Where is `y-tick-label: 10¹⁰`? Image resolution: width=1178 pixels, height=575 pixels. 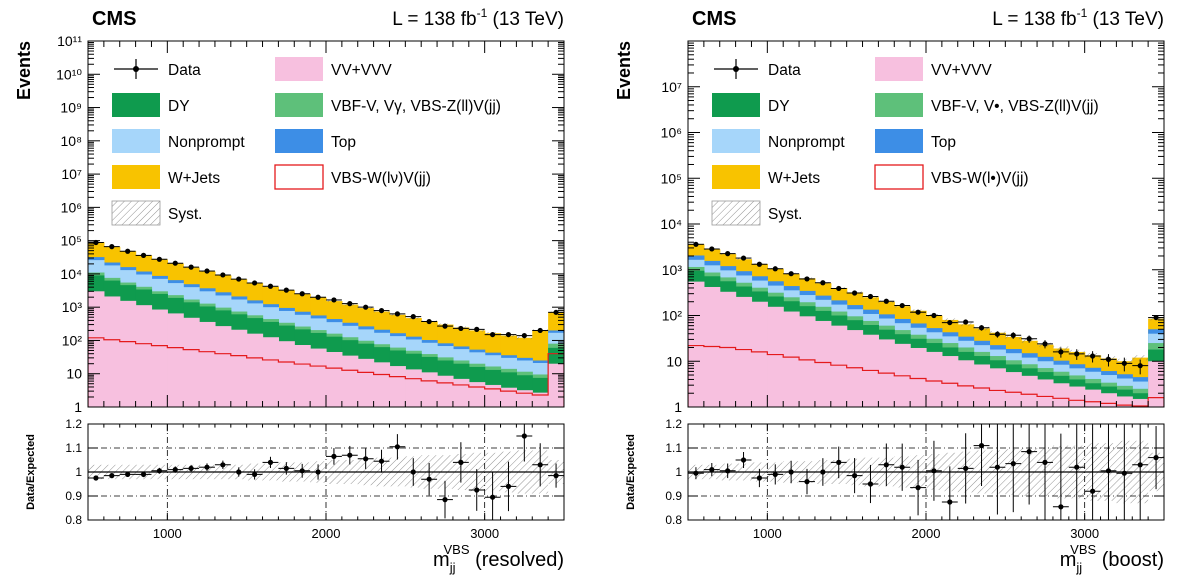 y-tick-label: 10¹⁰ is located at coordinates (69, 74).